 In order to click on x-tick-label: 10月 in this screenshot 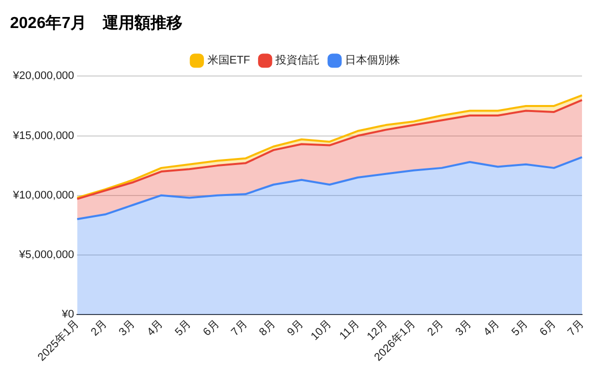, I will do `click(321, 330)`.